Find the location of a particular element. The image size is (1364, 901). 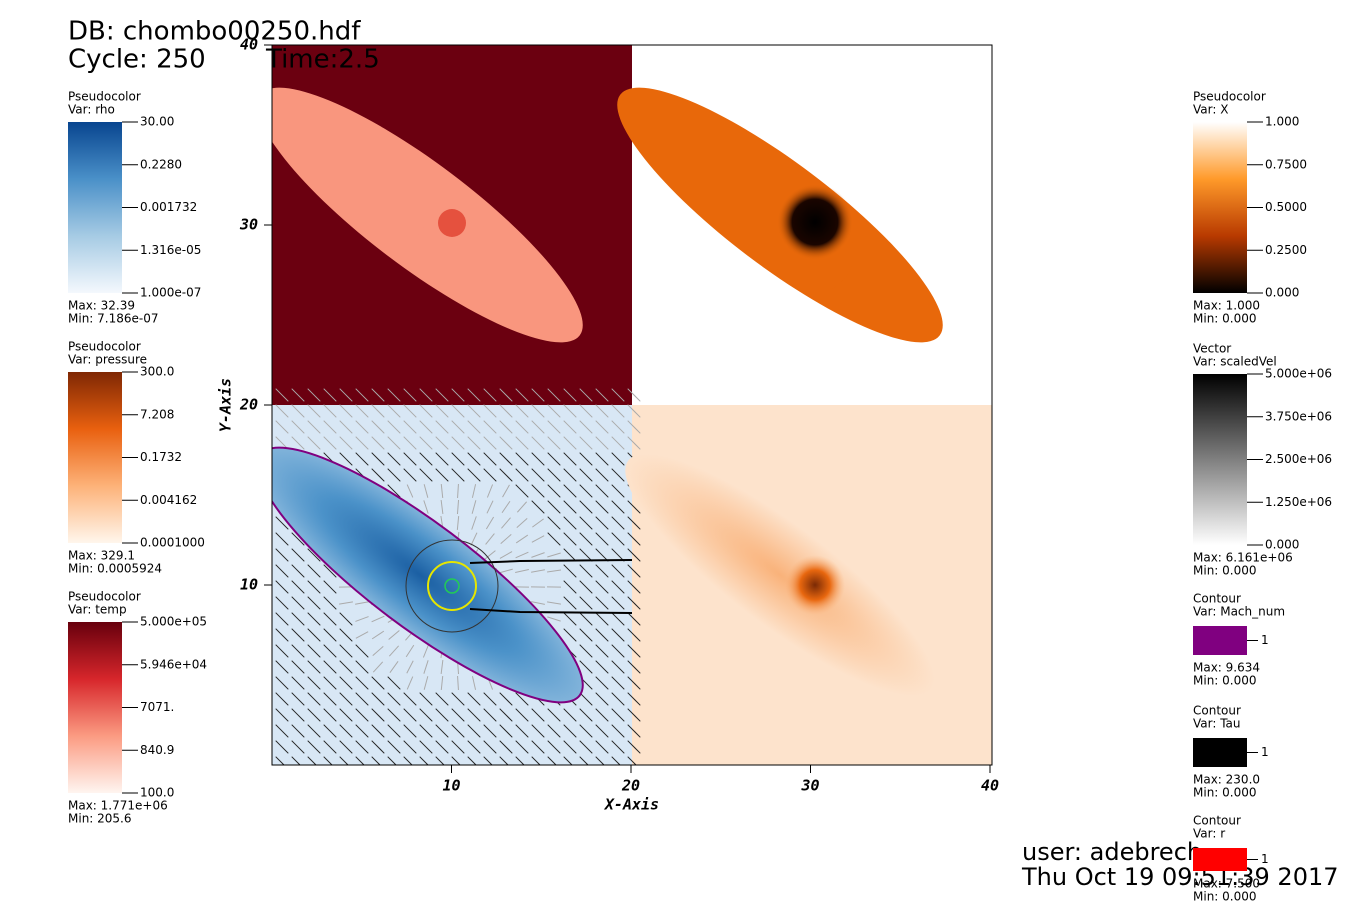

legend-var: Var: X is located at coordinates (1210, 110).